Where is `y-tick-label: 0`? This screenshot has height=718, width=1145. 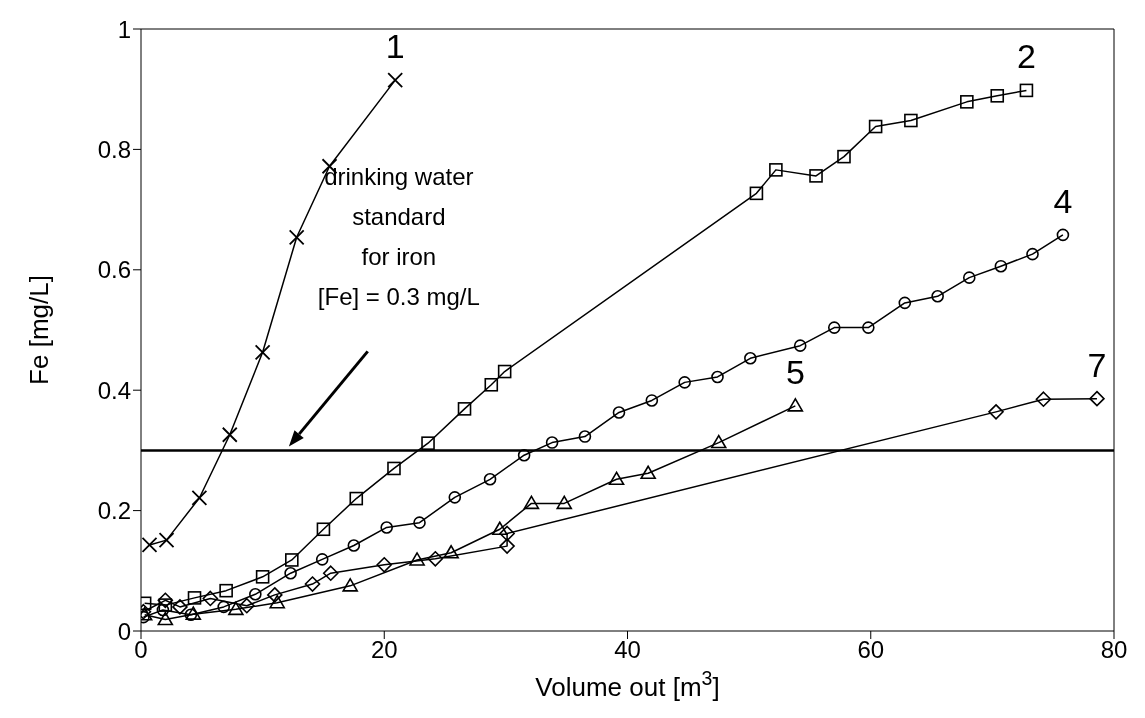 y-tick-label: 0 is located at coordinates (124, 631).